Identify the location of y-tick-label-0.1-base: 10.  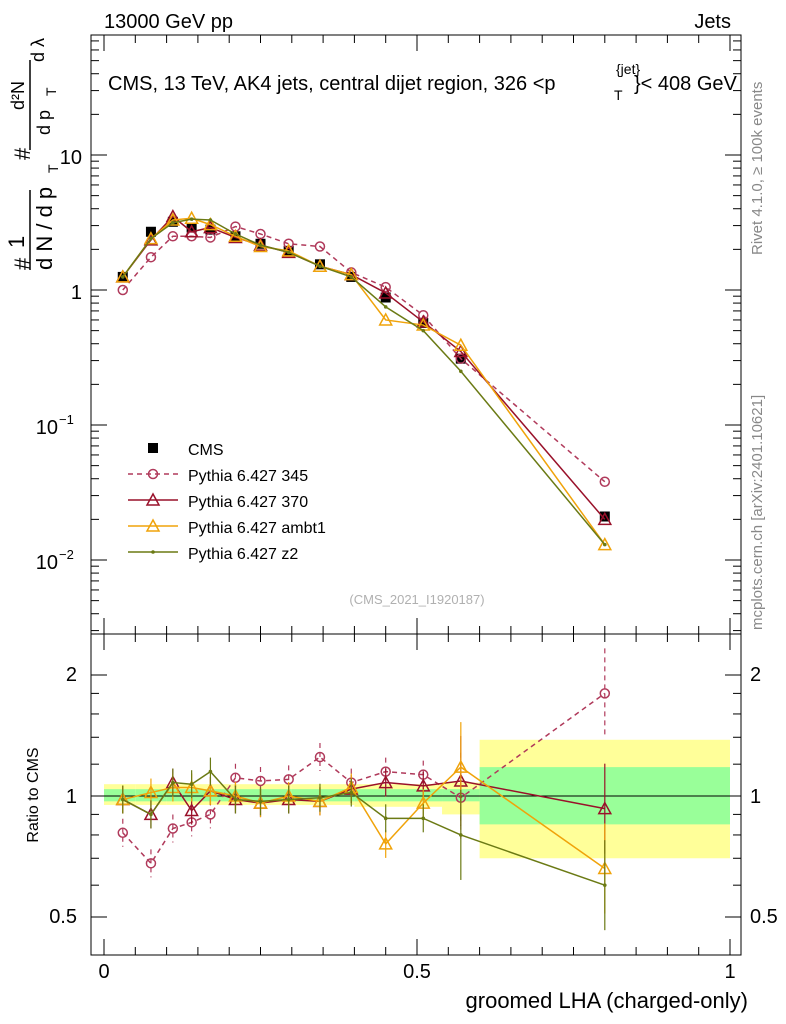
(47, 428).